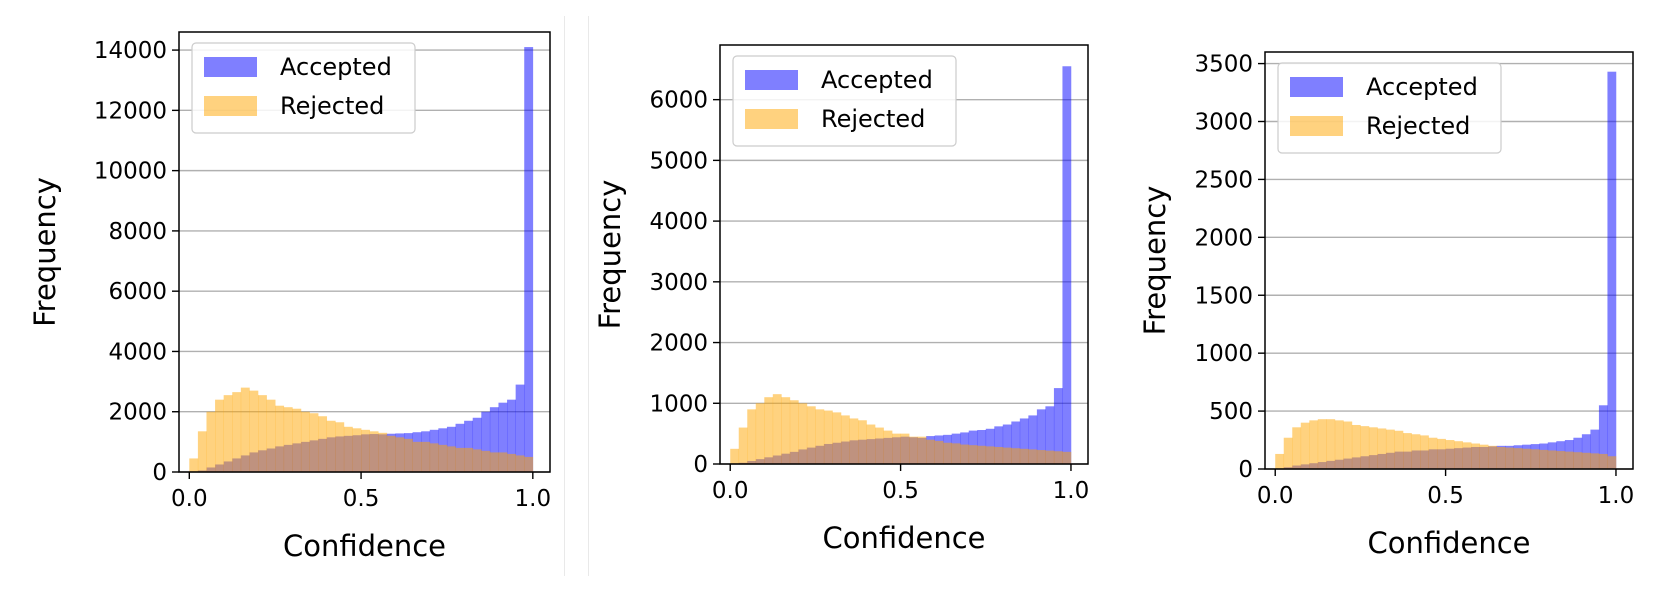 The height and width of the screenshot is (595, 1661). I want to click on y-tick-label: 500, so click(1231, 412).